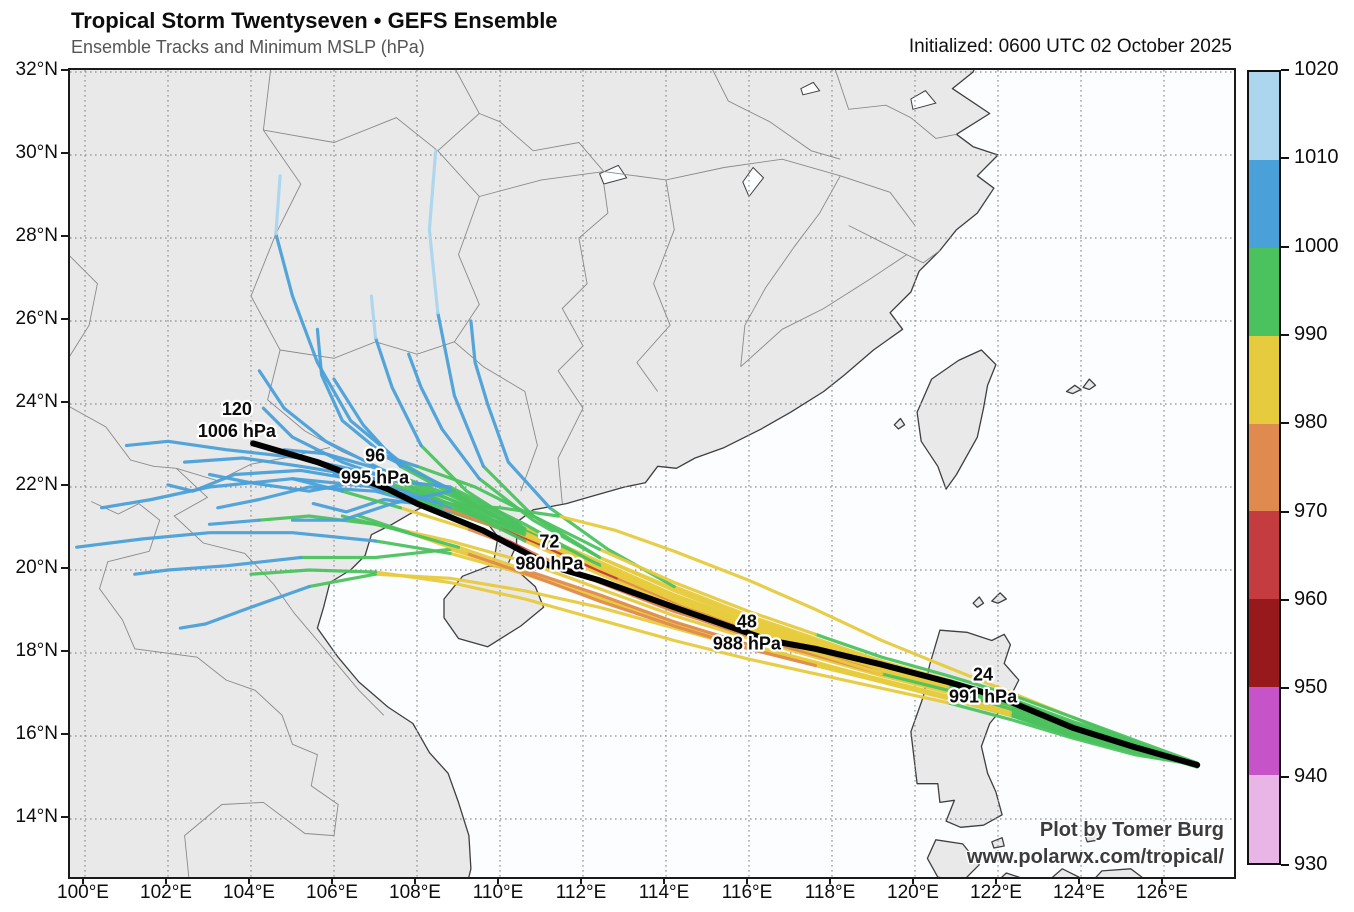 This screenshot has height=912, width=1354. What do you see at coordinates (1079, 892) in the screenshot?
I see `x-tick-label-124: 124°E` at bounding box center [1079, 892].